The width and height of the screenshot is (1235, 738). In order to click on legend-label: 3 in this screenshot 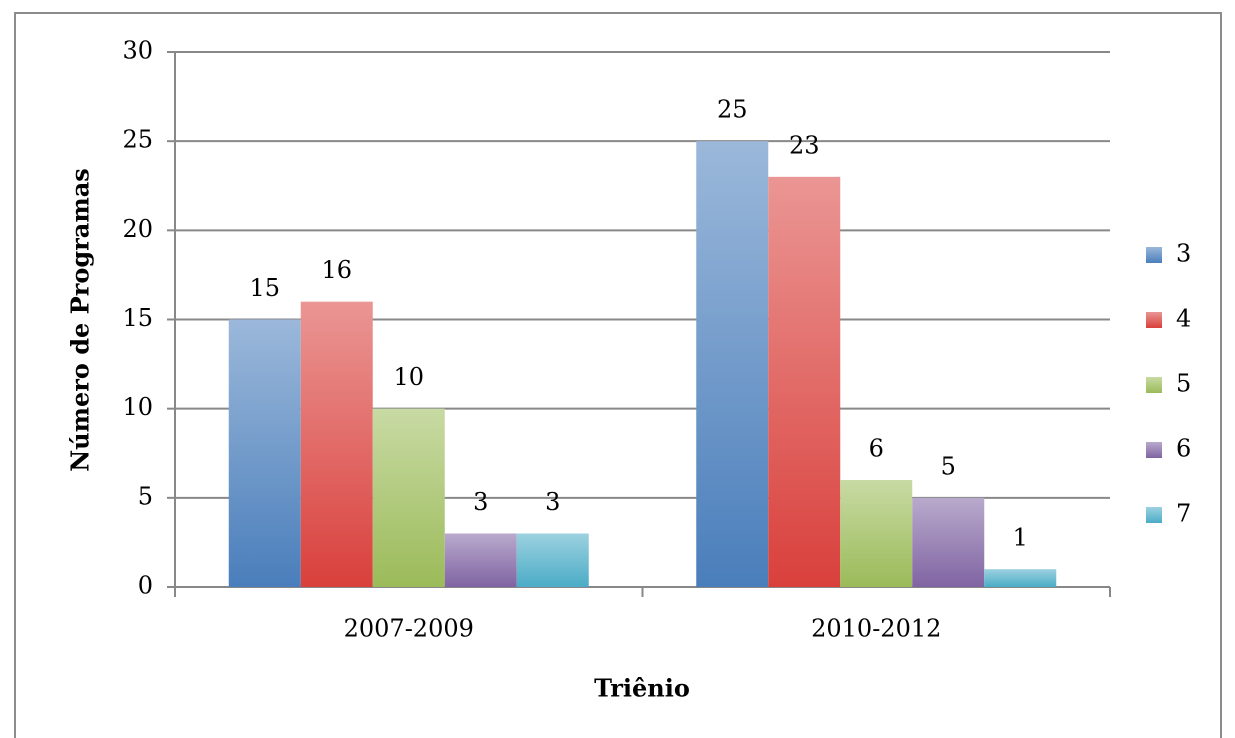, I will do `click(1183, 254)`.